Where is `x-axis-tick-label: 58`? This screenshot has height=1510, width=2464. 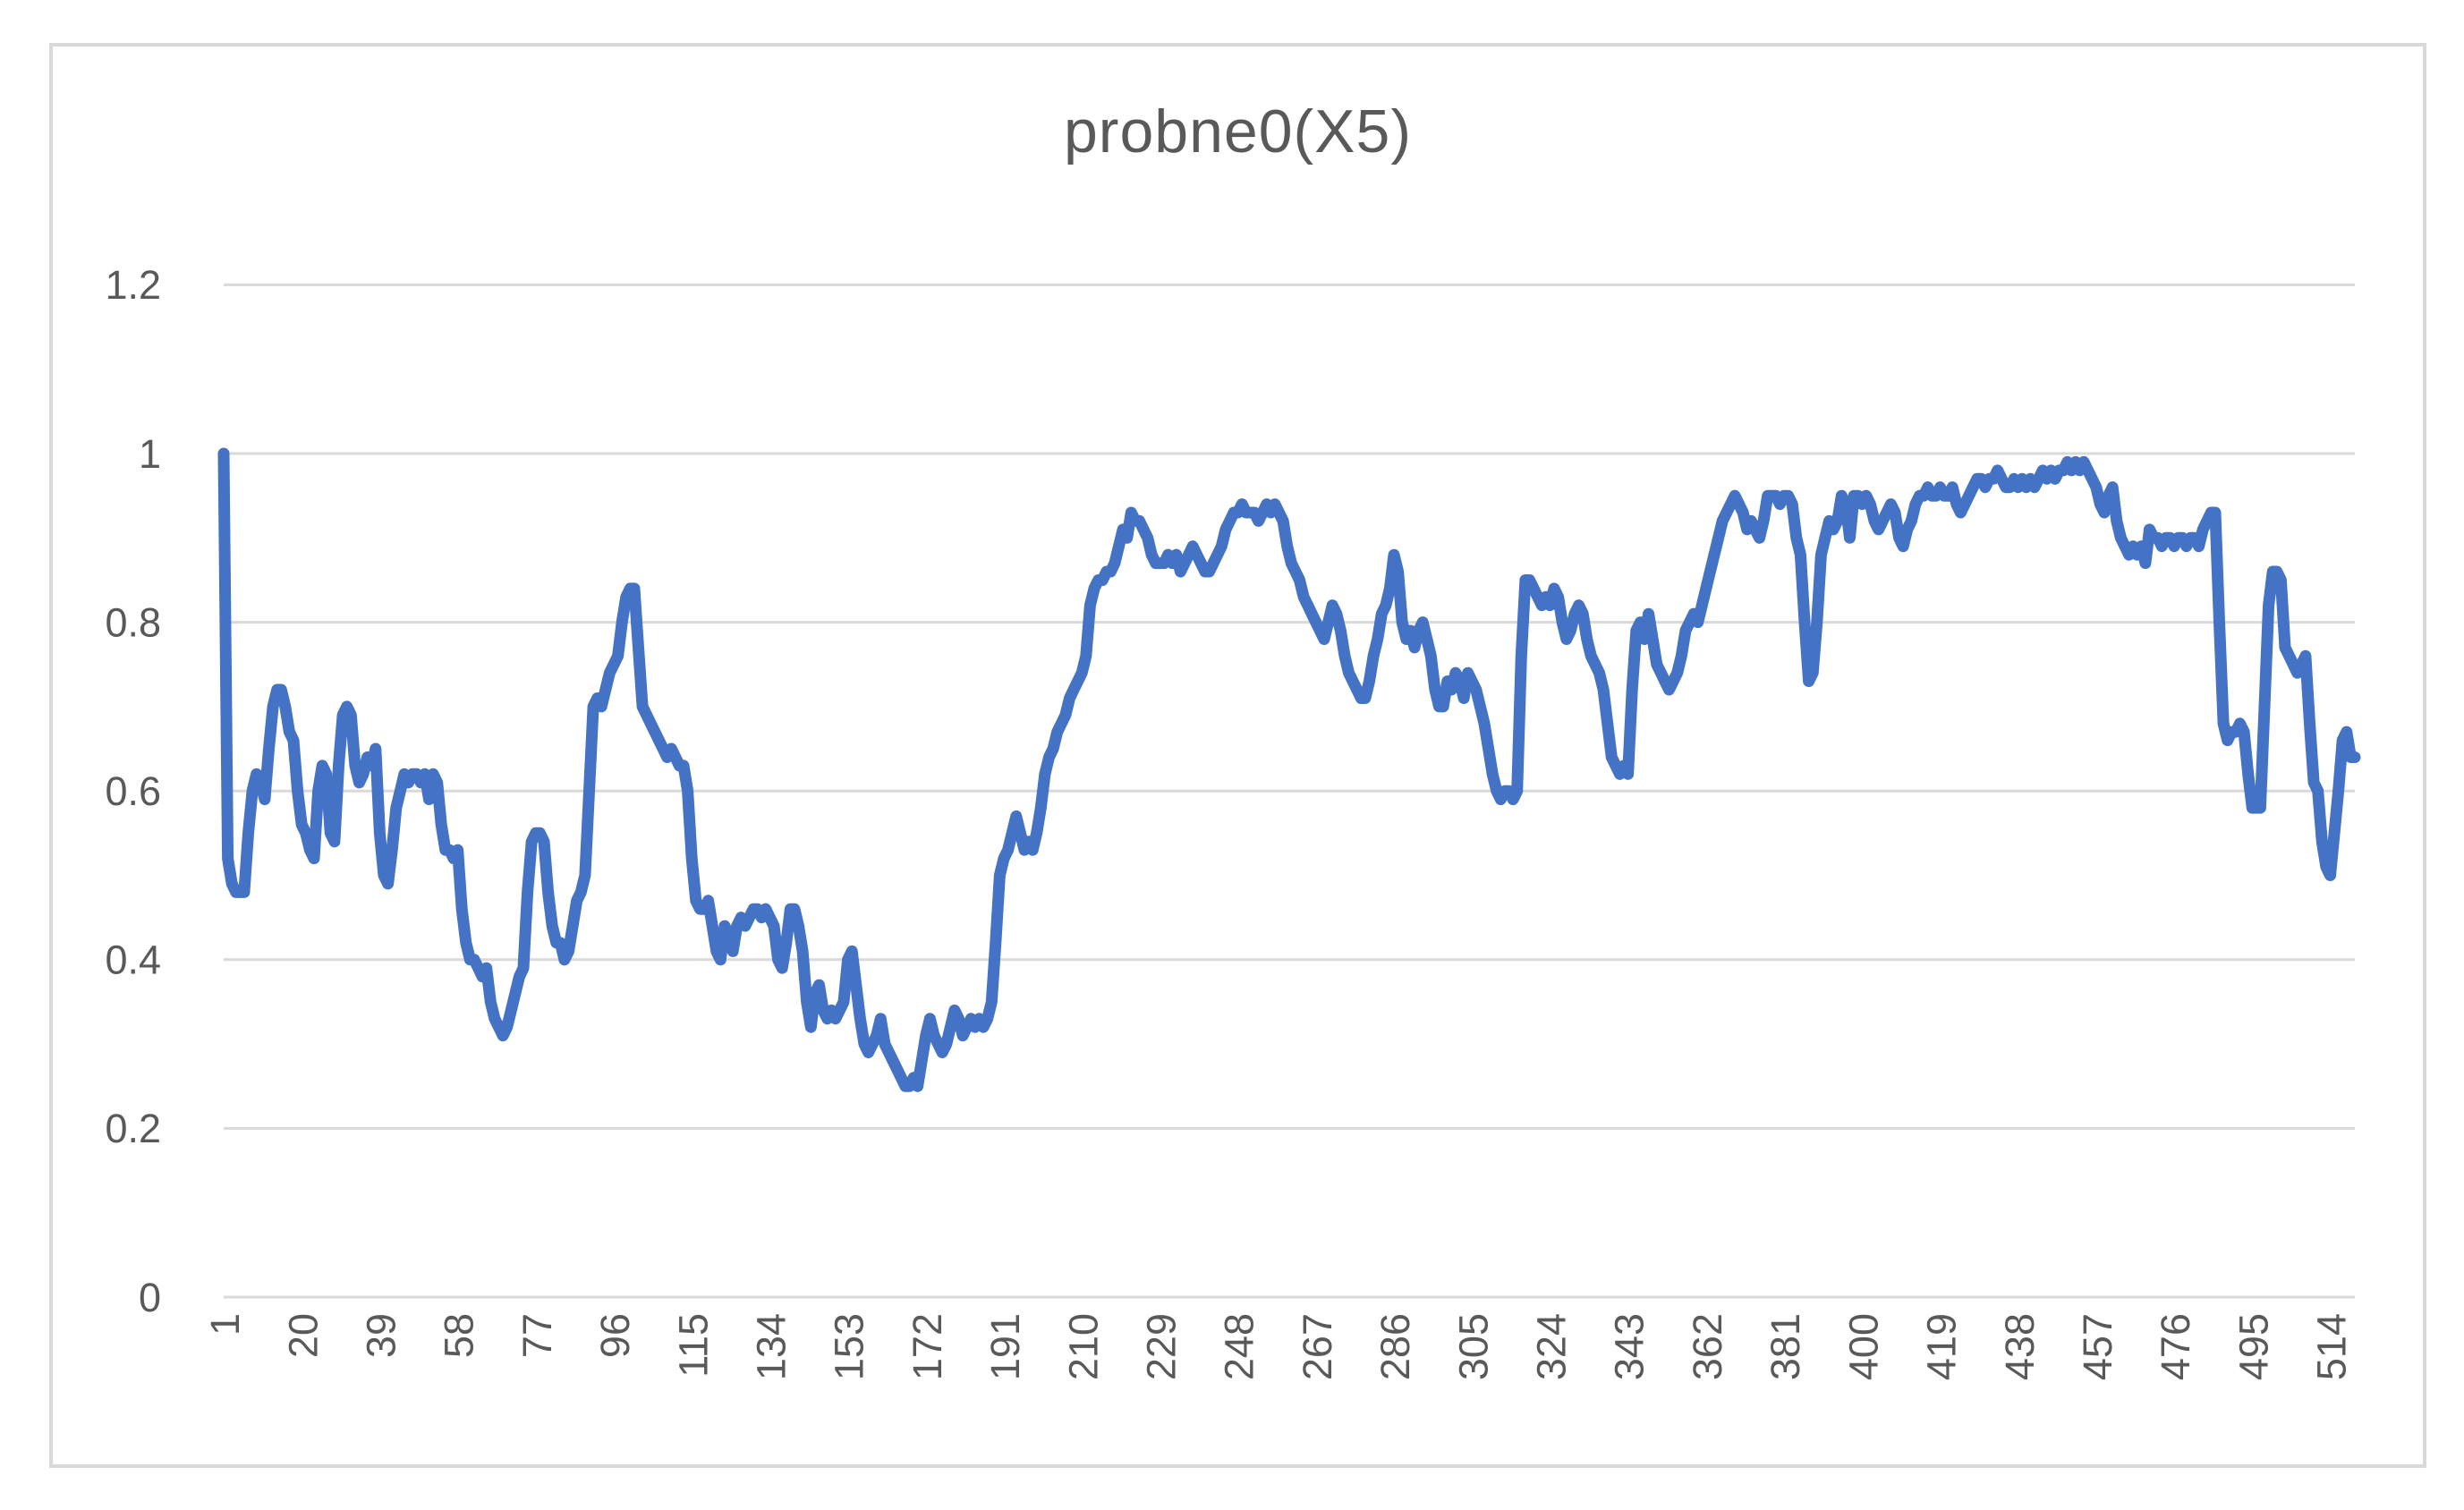 x-axis-tick-label: 58 is located at coordinates (460, 1335).